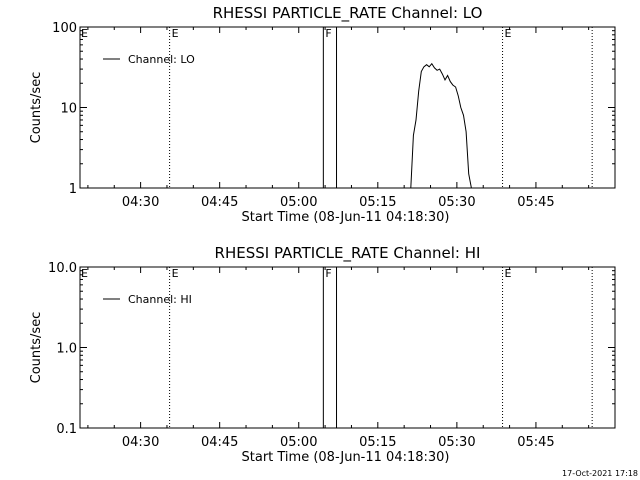  Describe the element at coordinates (64, 28) in the screenshot. I see `y-tick-label: 100` at that location.